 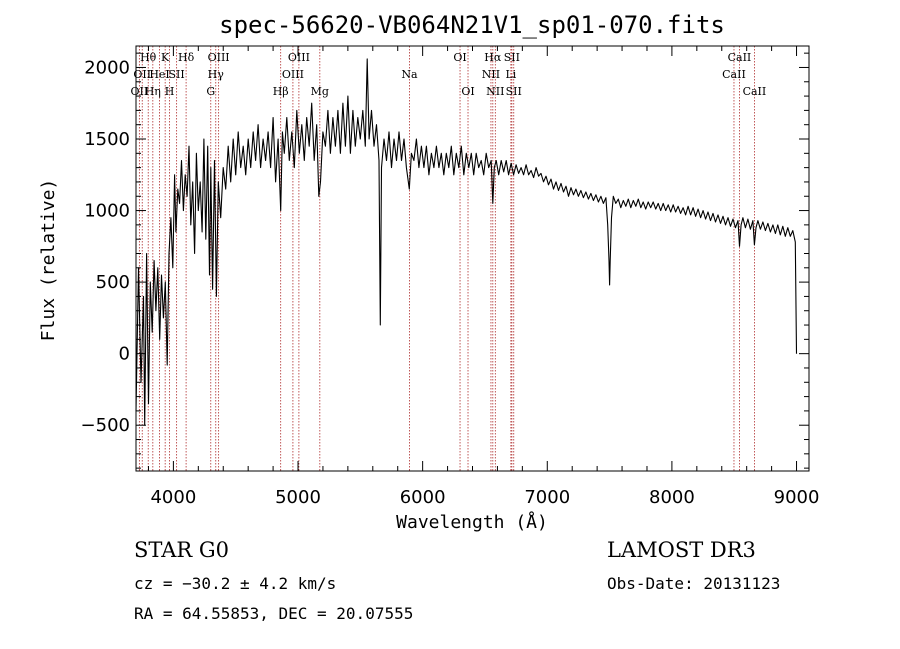 I want to click on line-marker-label: Hβ, so click(x=281, y=91).